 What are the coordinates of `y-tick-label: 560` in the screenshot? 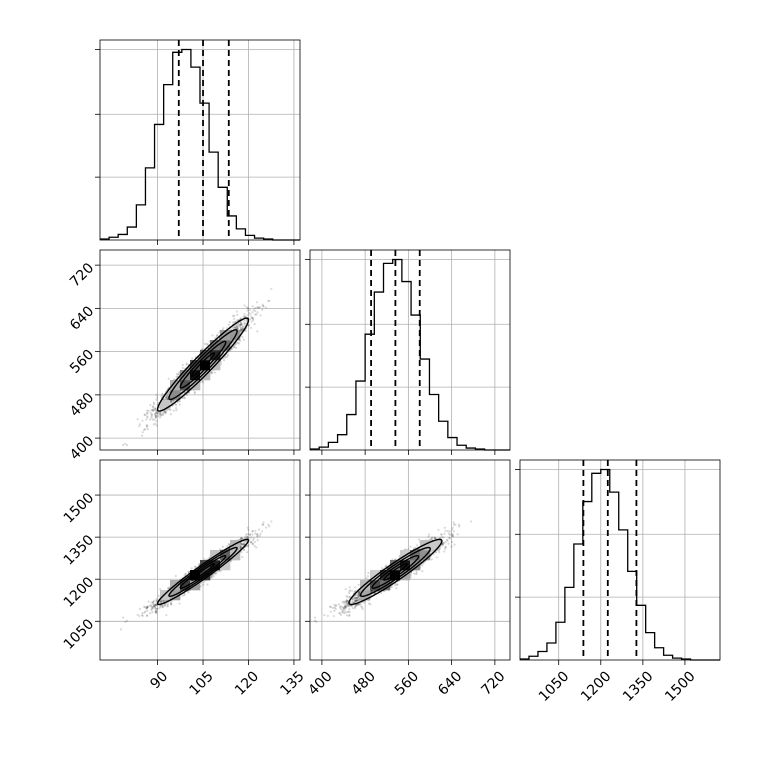 It's located at (82, 362).